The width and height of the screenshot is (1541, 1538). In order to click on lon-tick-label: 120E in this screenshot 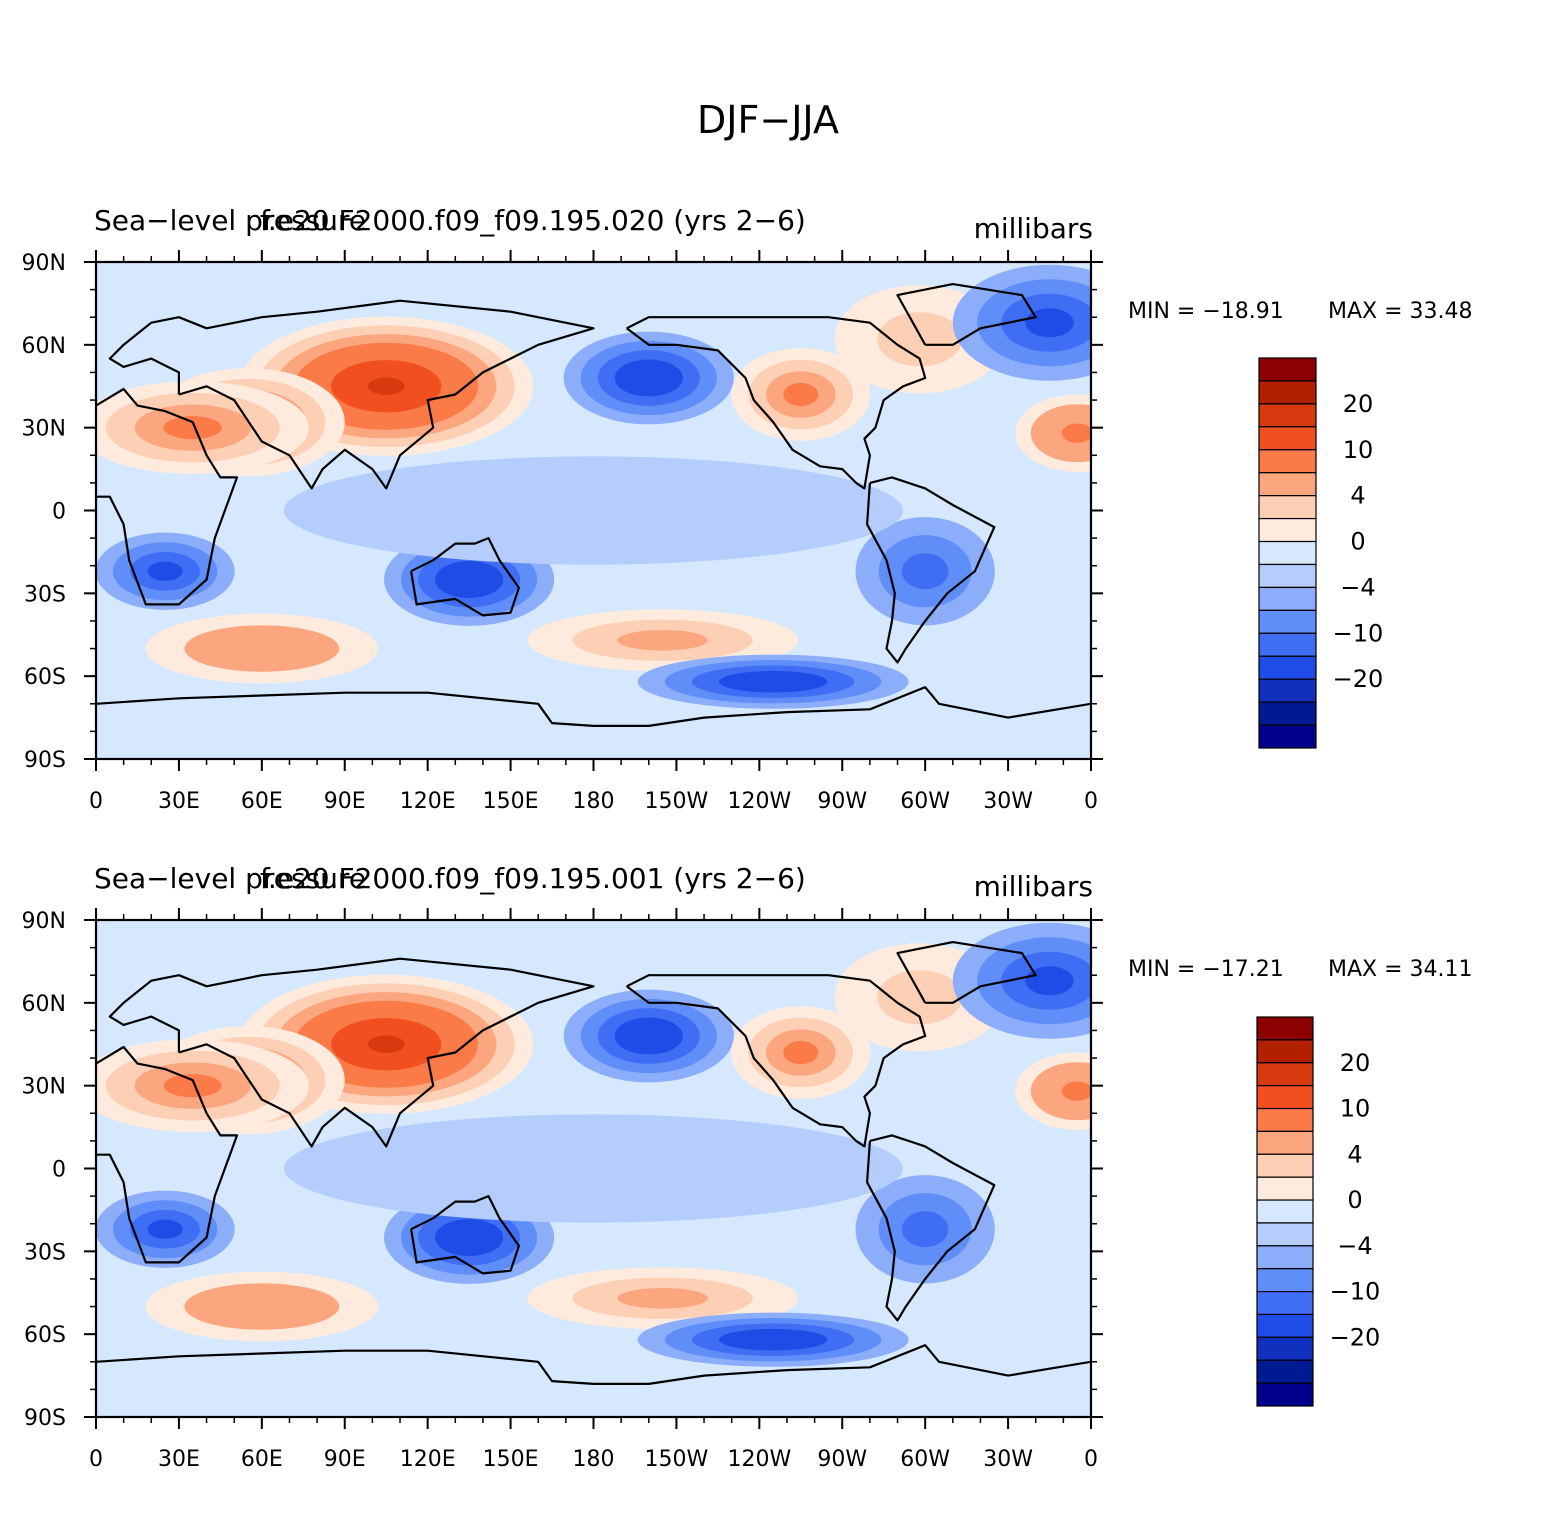, I will do `click(428, 801)`.